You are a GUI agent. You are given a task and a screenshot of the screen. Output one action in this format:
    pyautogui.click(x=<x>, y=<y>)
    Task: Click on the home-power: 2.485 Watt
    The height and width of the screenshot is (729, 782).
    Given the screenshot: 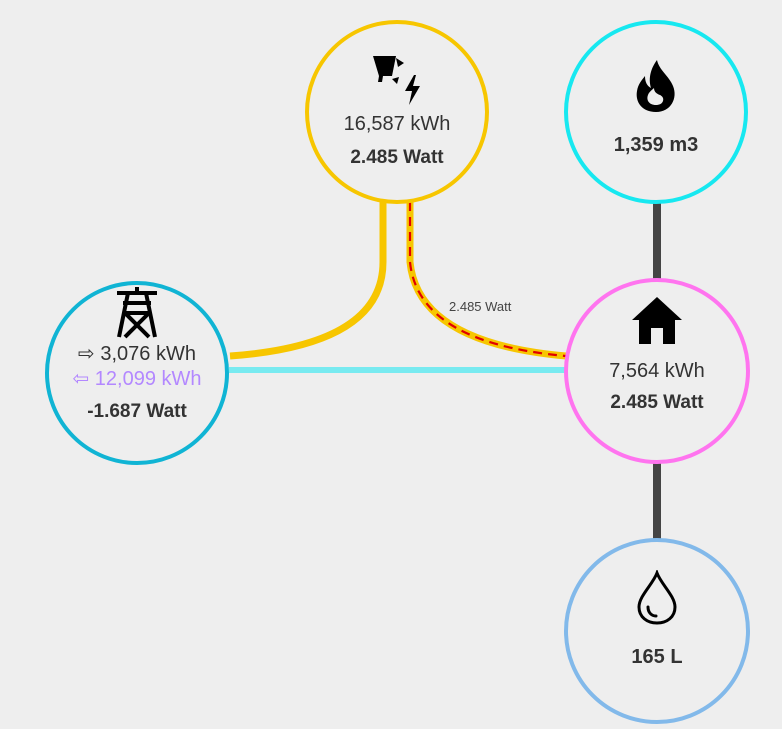 What is the action you would take?
    pyautogui.click(x=657, y=402)
    